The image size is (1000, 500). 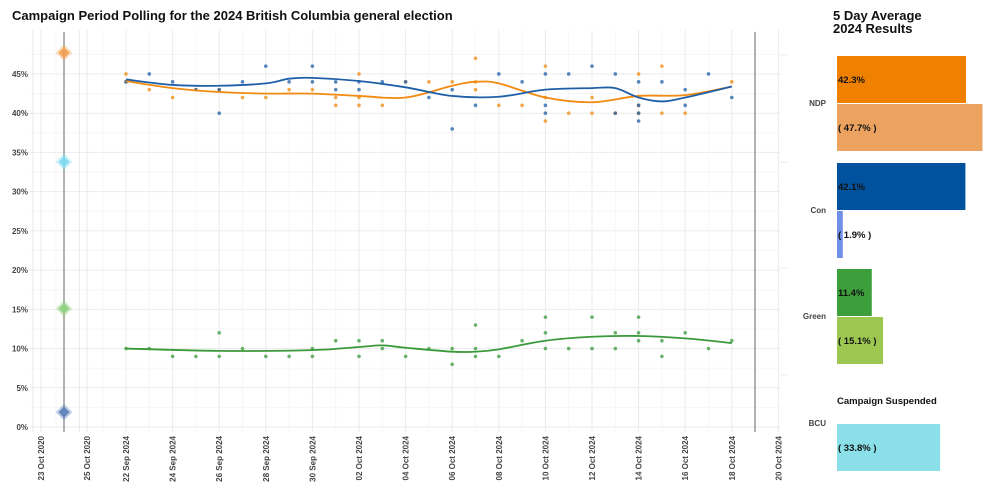 What do you see at coordinates (20, 74) in the screenshot?
I see `y-tick-label: 45%` at bounding box center [20, 74].